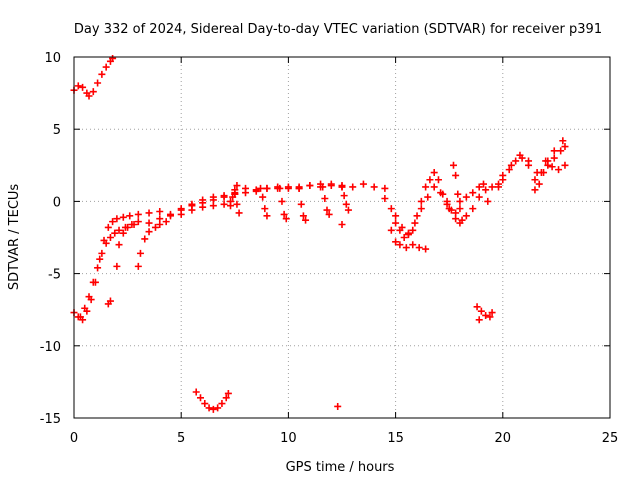  I want to click on series-rise-track-c, so click(127, 244).